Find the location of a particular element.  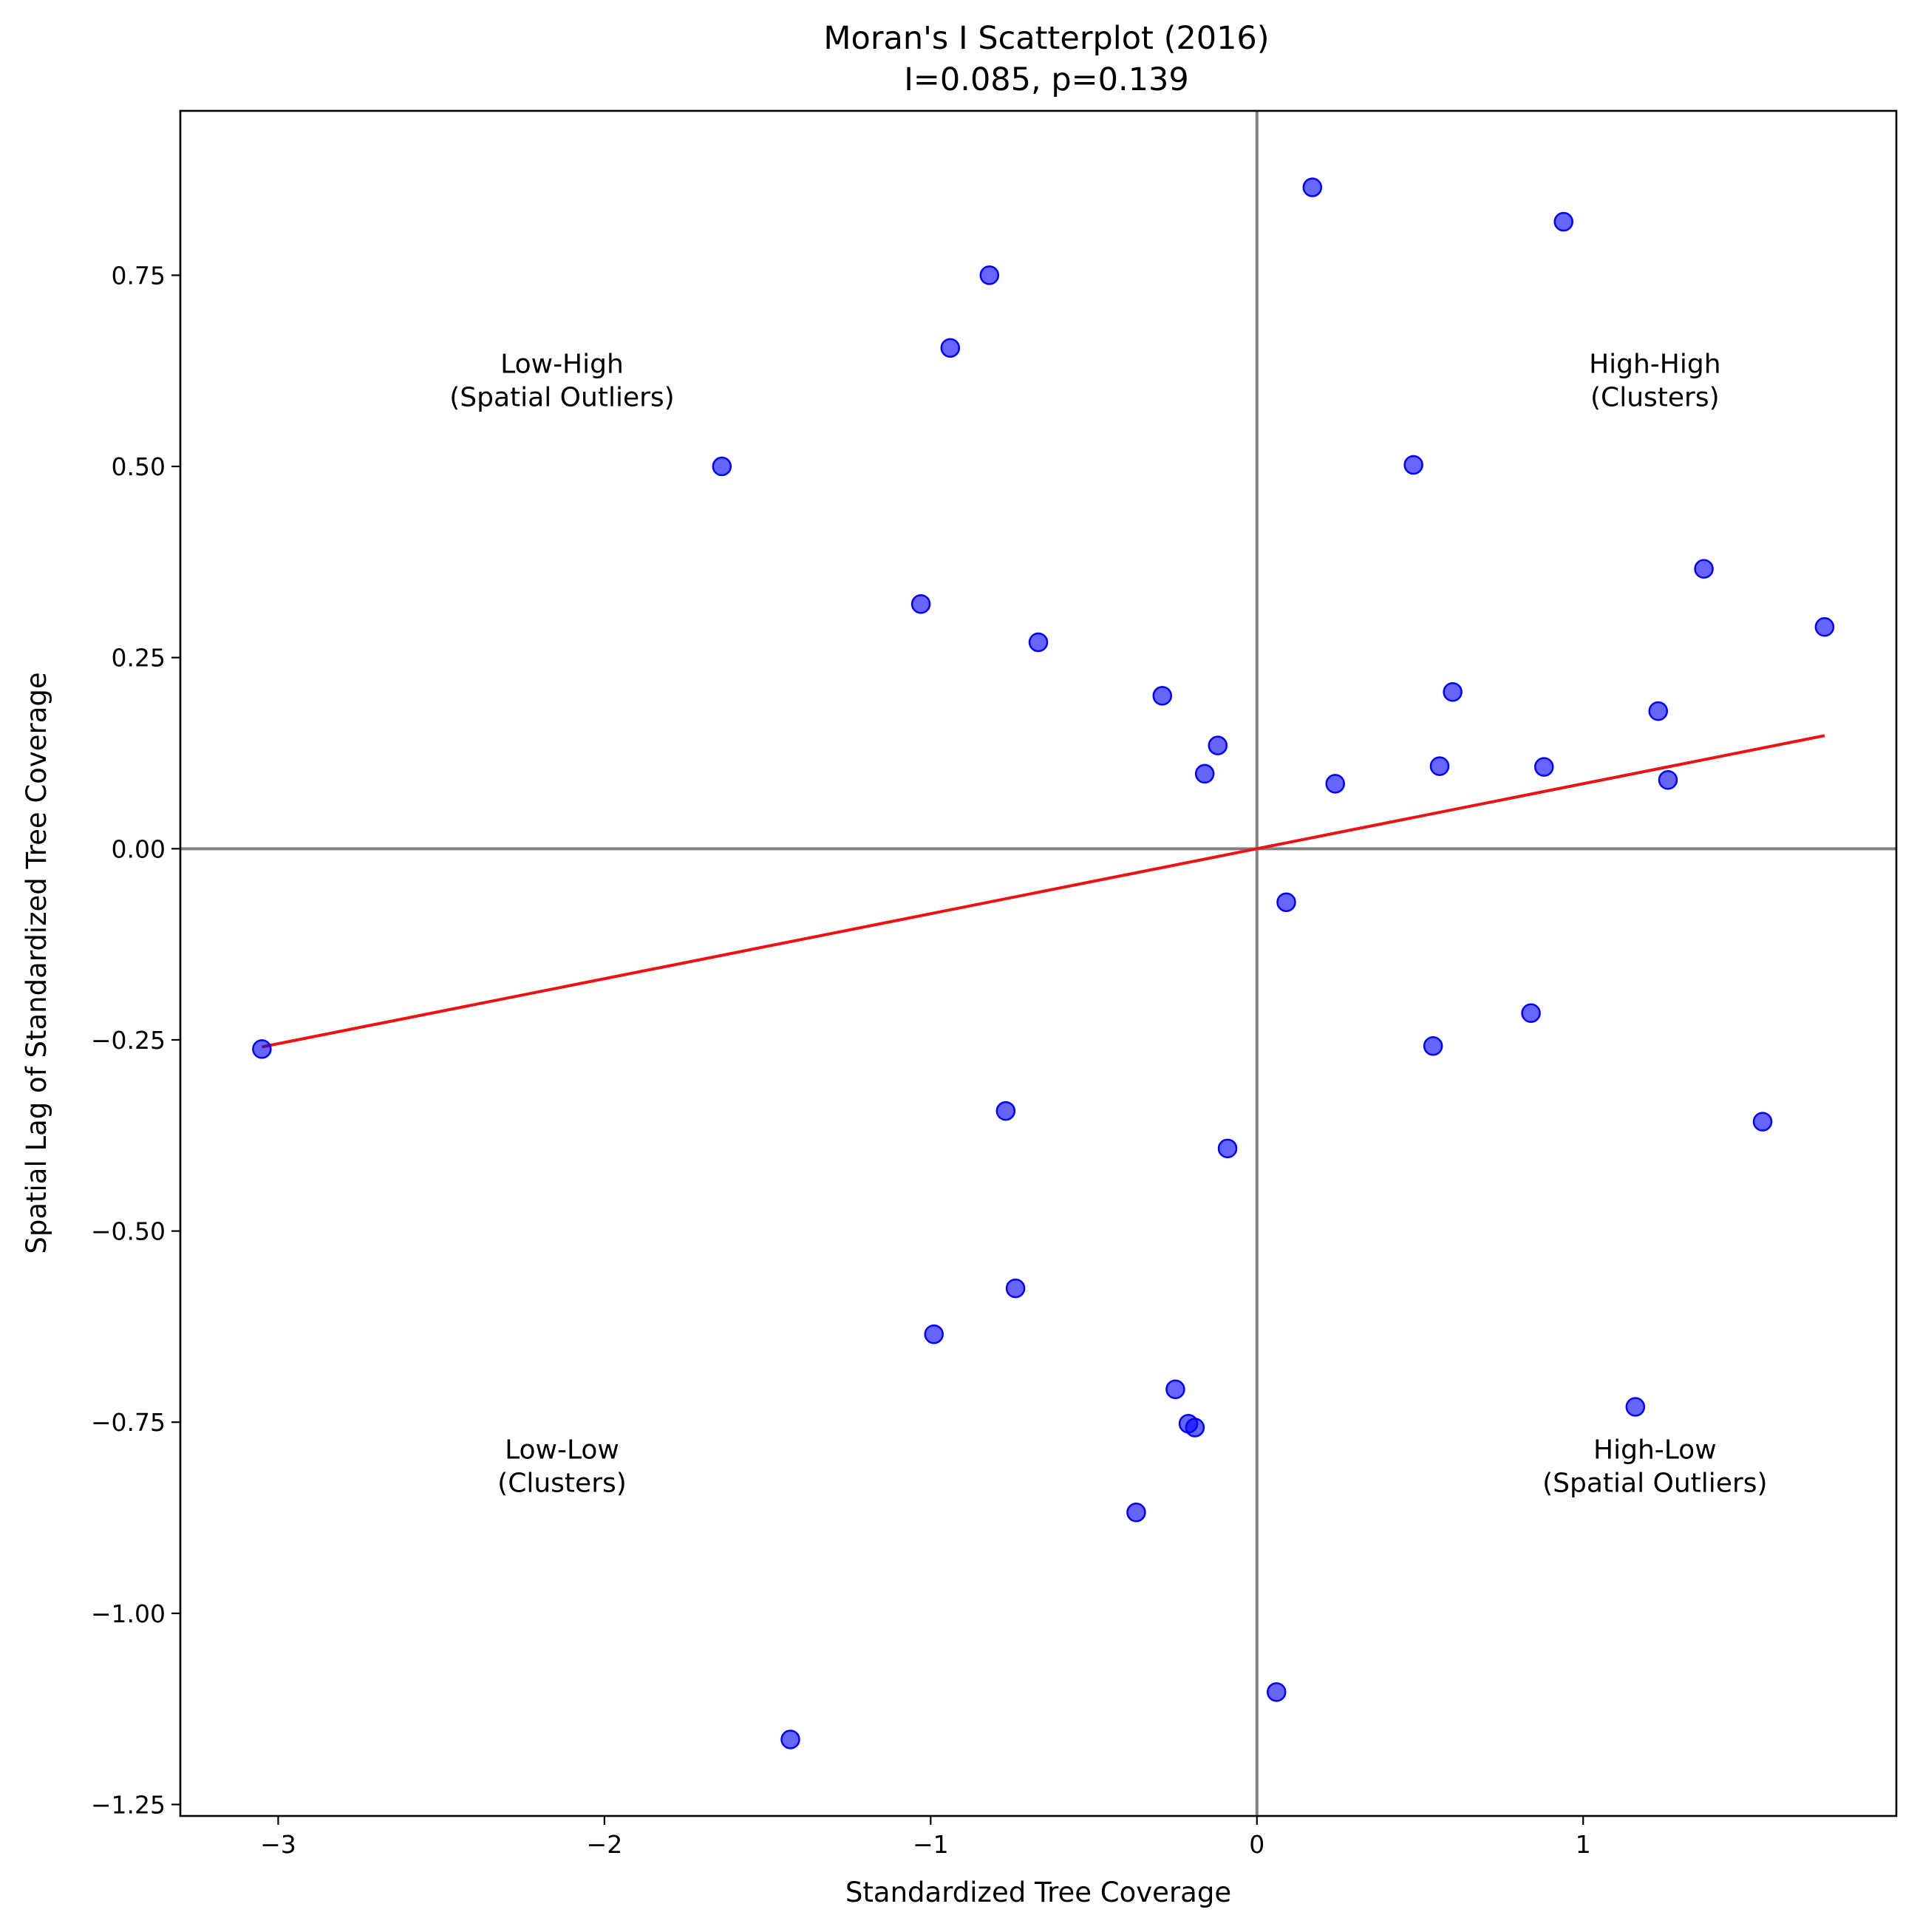

regression-line-group is located at coordinates (1043, 891).